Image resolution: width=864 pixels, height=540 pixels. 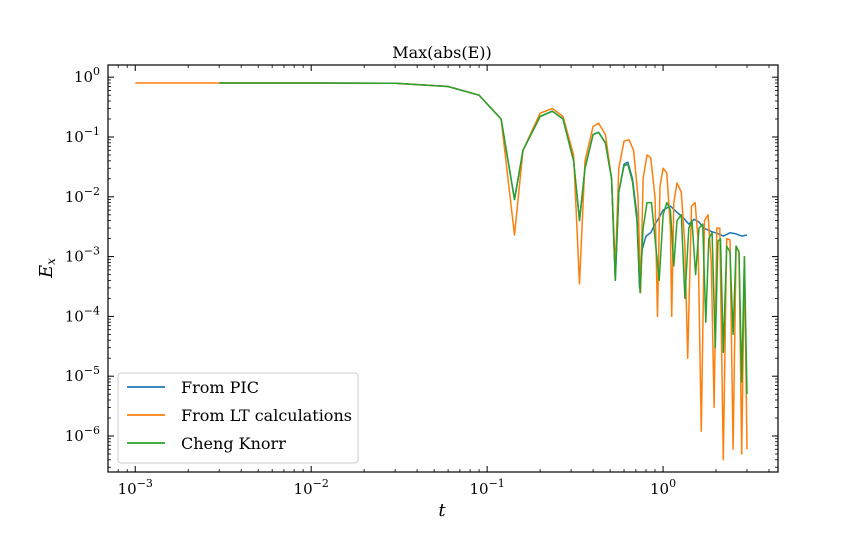 I want to click on chart-title: Max(abs(E)), so click(x=442, y=52).